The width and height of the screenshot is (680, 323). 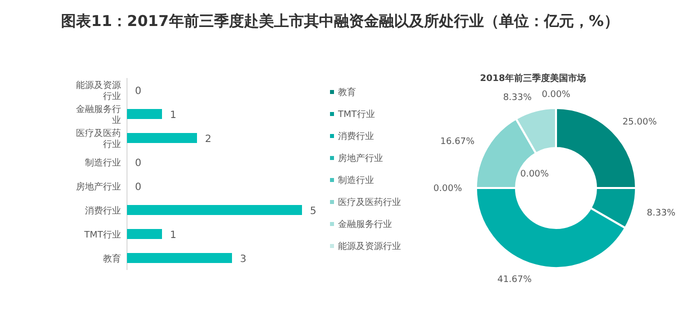 What do you see at coordinates (369, 202) in the screenshot?
I see `legend-label: 医疗及医药行业` at bounding box center [369, 202].